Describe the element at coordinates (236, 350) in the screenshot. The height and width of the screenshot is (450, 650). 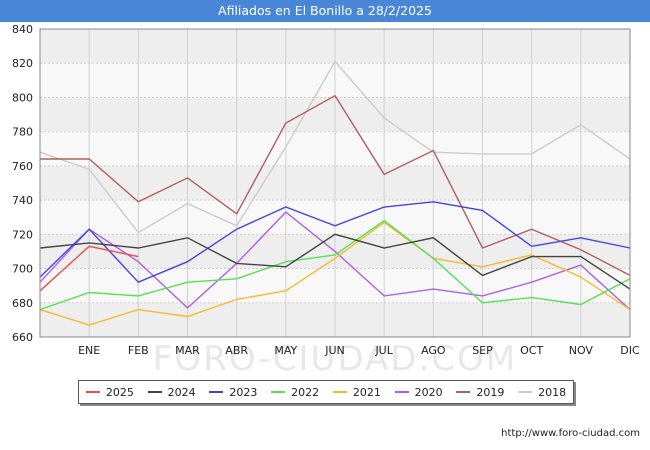
I see `x-tick-label: ABR` at that location.